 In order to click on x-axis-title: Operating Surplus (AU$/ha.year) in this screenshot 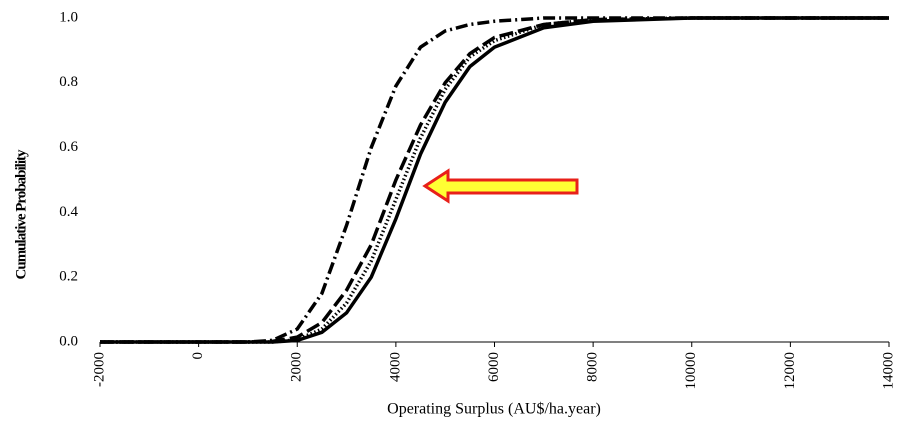, I will do `click(494, 409)`.